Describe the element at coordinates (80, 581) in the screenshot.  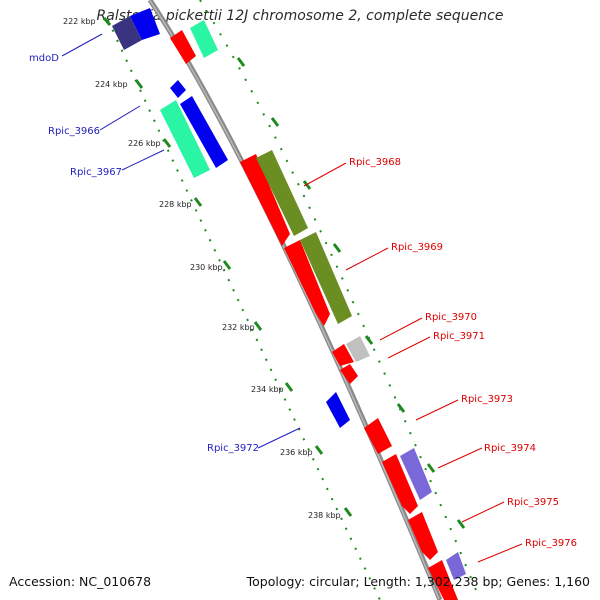
I see `accession-text: Accession: NC_010678` at that location.